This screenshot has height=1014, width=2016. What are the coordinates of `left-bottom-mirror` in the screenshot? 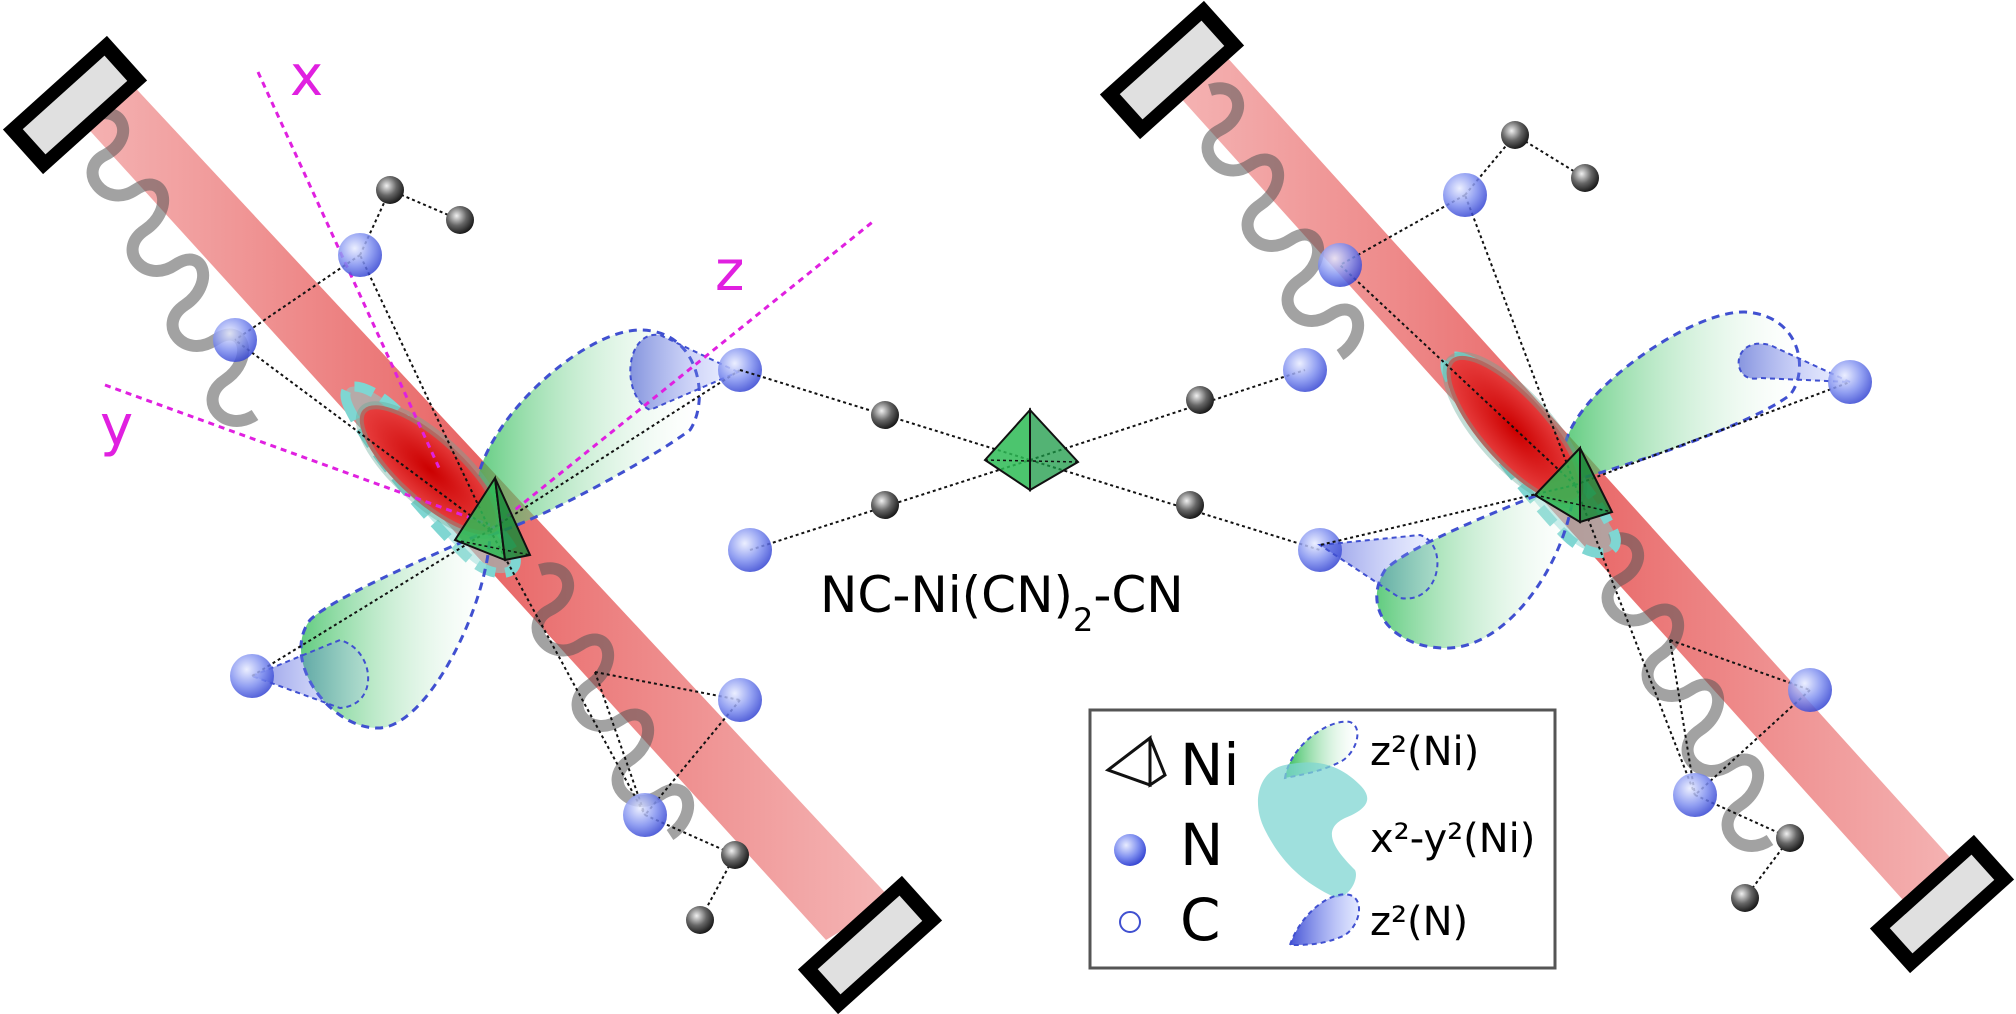 It's located at (870, 944).